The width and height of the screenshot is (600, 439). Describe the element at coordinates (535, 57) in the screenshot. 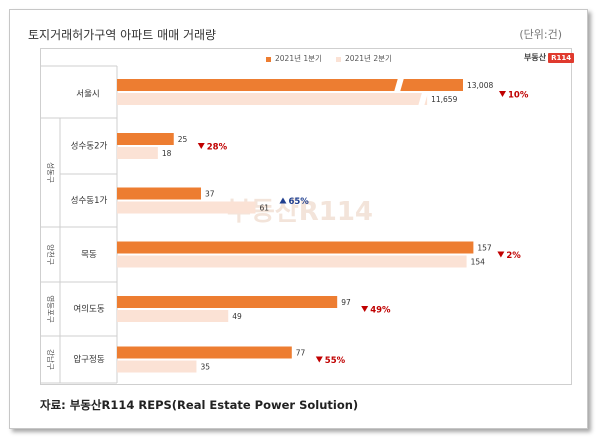

I see `logo-text: 부동산` at that location.